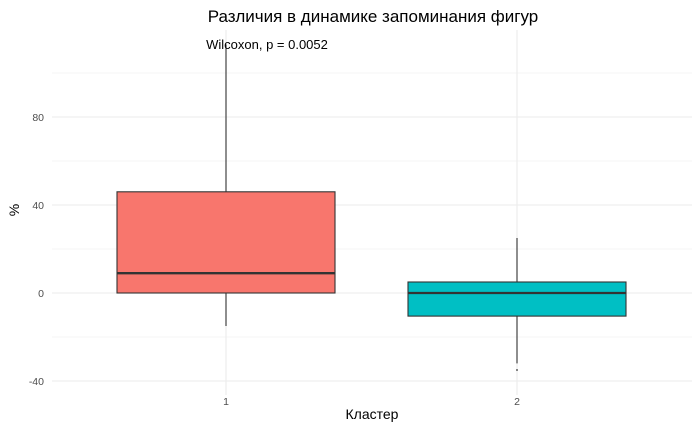  What do you see at coordinates (41, 294) in the screenshot?
I see `y-tick-label: 0` at bounding box center [41, 294].